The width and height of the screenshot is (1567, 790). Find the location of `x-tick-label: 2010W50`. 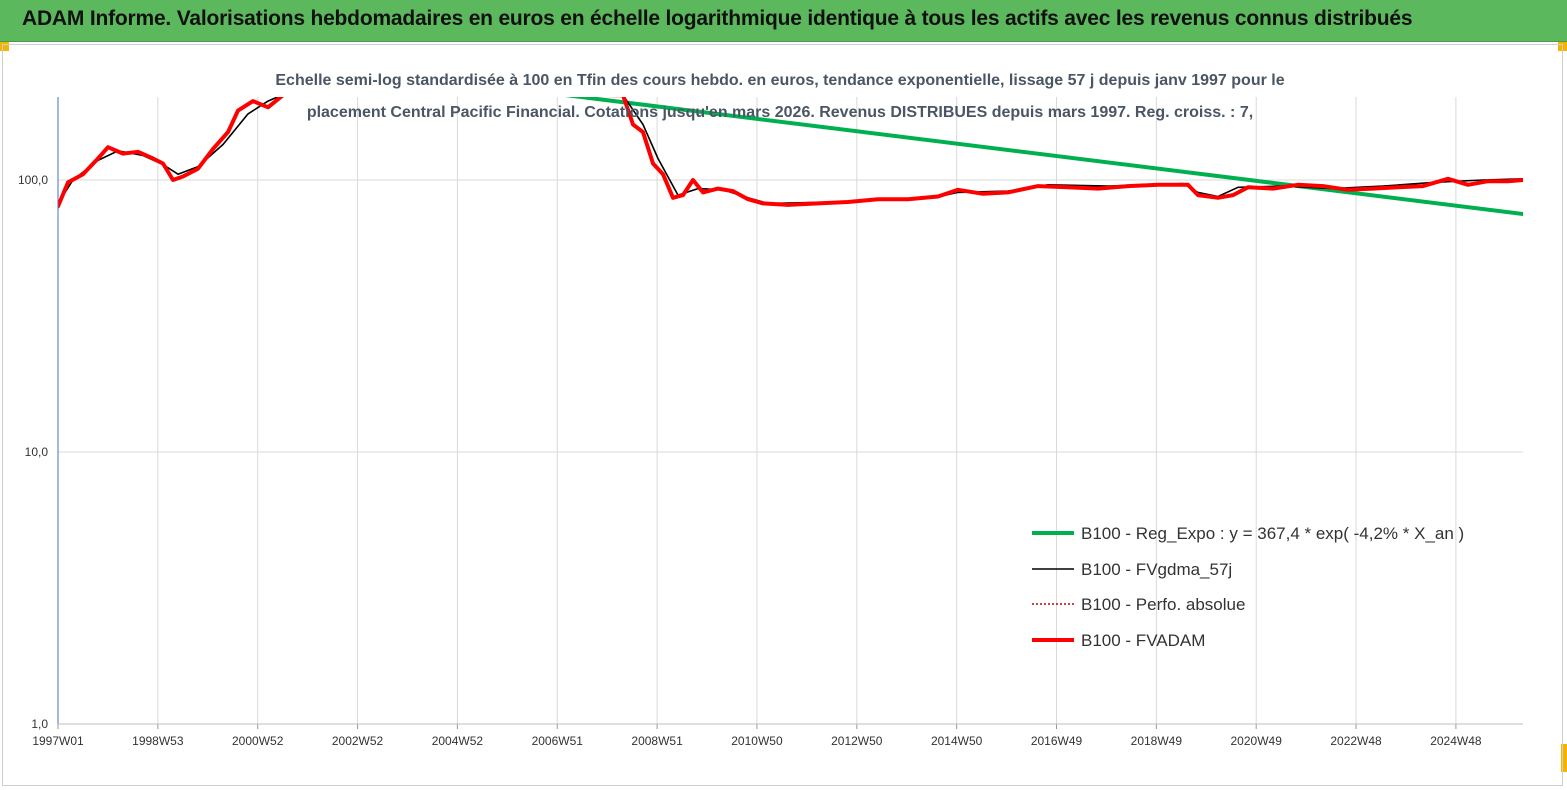

x-tick-label: 2010W50 is located at coordinates (757, 741).